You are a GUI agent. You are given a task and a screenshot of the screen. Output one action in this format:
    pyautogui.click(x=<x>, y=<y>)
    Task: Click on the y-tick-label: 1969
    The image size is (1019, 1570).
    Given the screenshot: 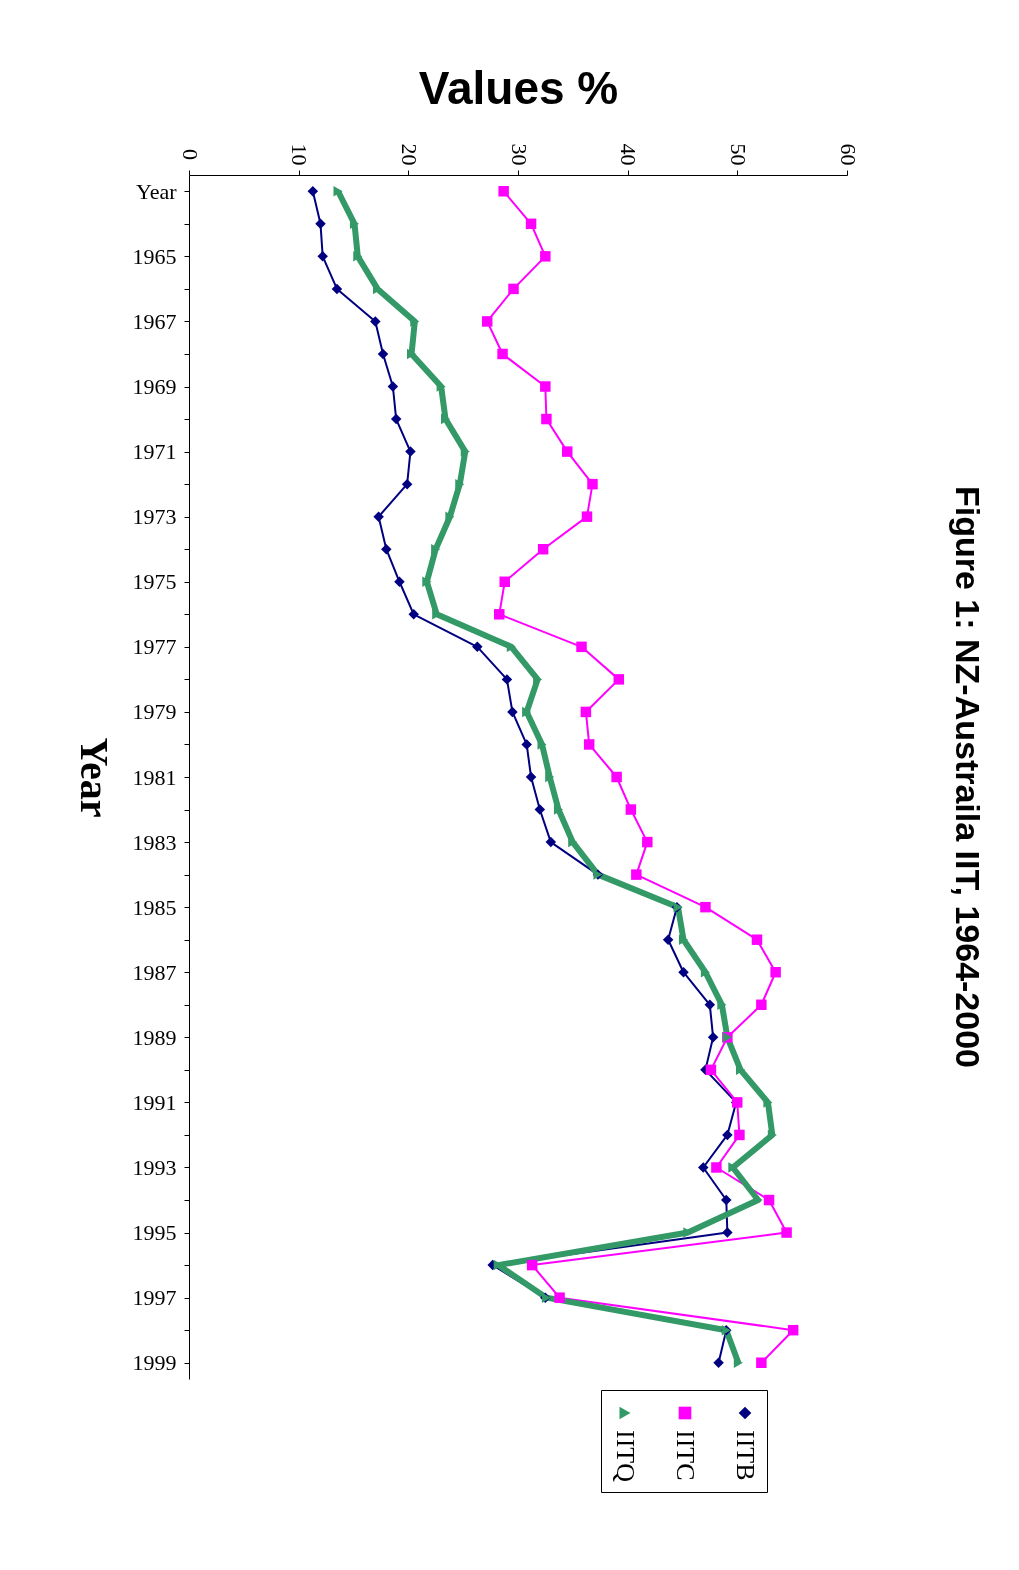 What is the action you would take?
    pyautogui.click(x=154, y=387)
    